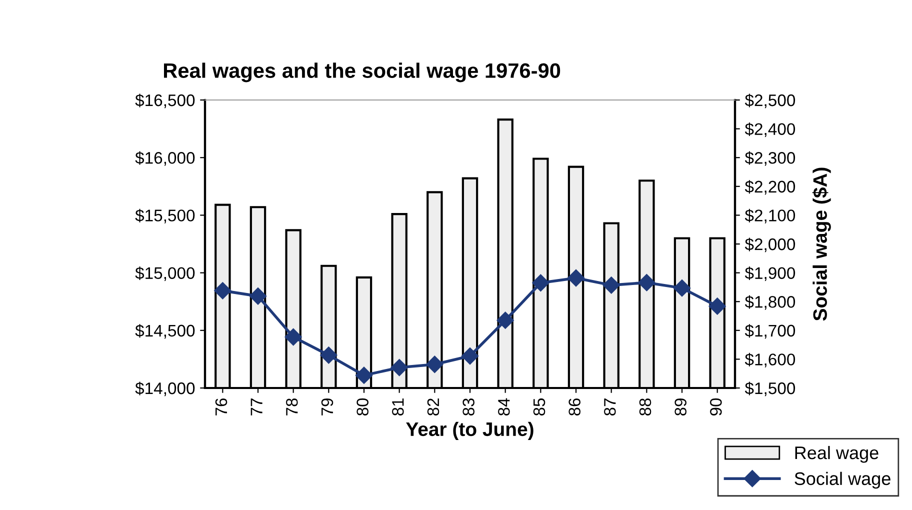 This screenshot has height=510, width=912. I want to click on legend-label: Social wage, so click(842, 480).